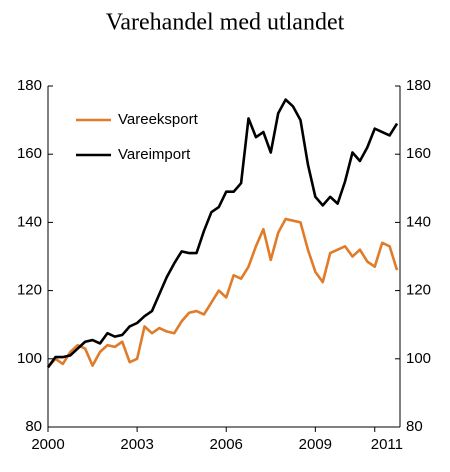 The height and width of the screenshot is (472, 450). Describe the element at coordinates (418, 290) in the screenshot. I see `y2-tick-label: 120` at that location.